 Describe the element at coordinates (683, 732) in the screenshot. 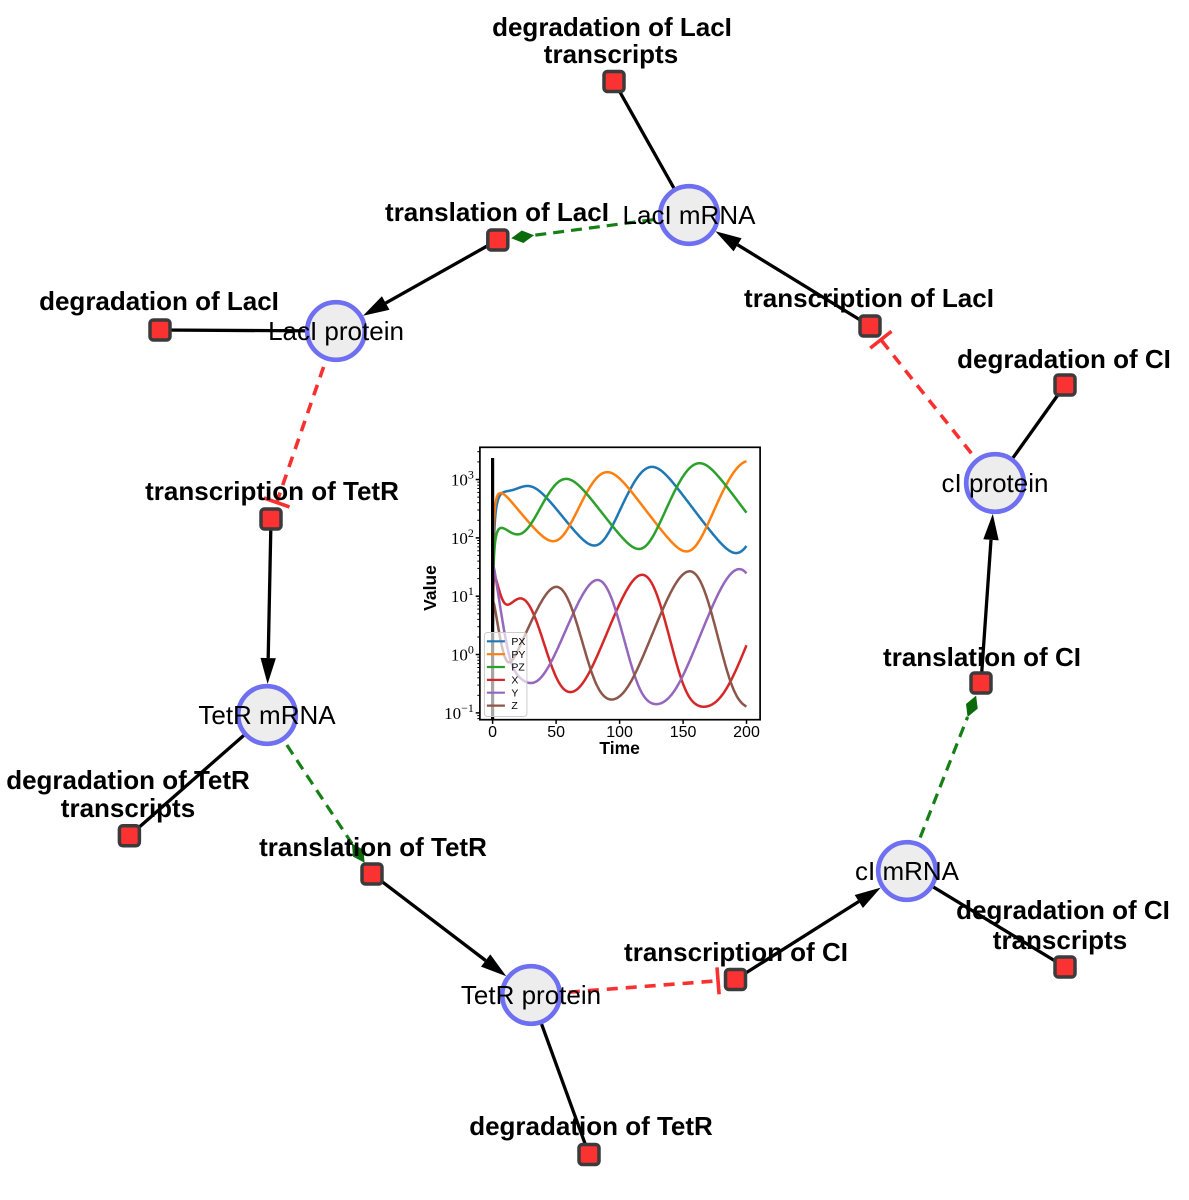

I see `svg-text: 150` at that location.